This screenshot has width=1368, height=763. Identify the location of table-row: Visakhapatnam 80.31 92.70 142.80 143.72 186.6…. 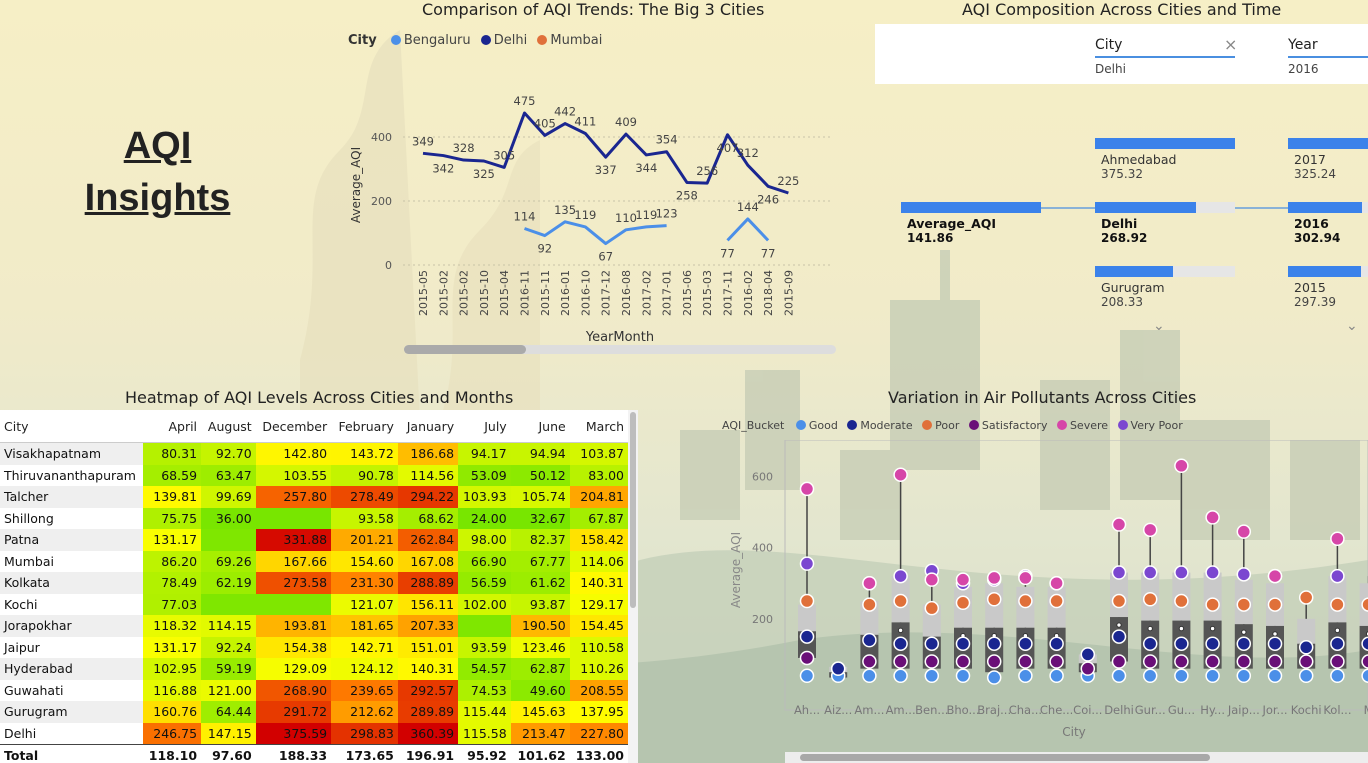
(314, 453).